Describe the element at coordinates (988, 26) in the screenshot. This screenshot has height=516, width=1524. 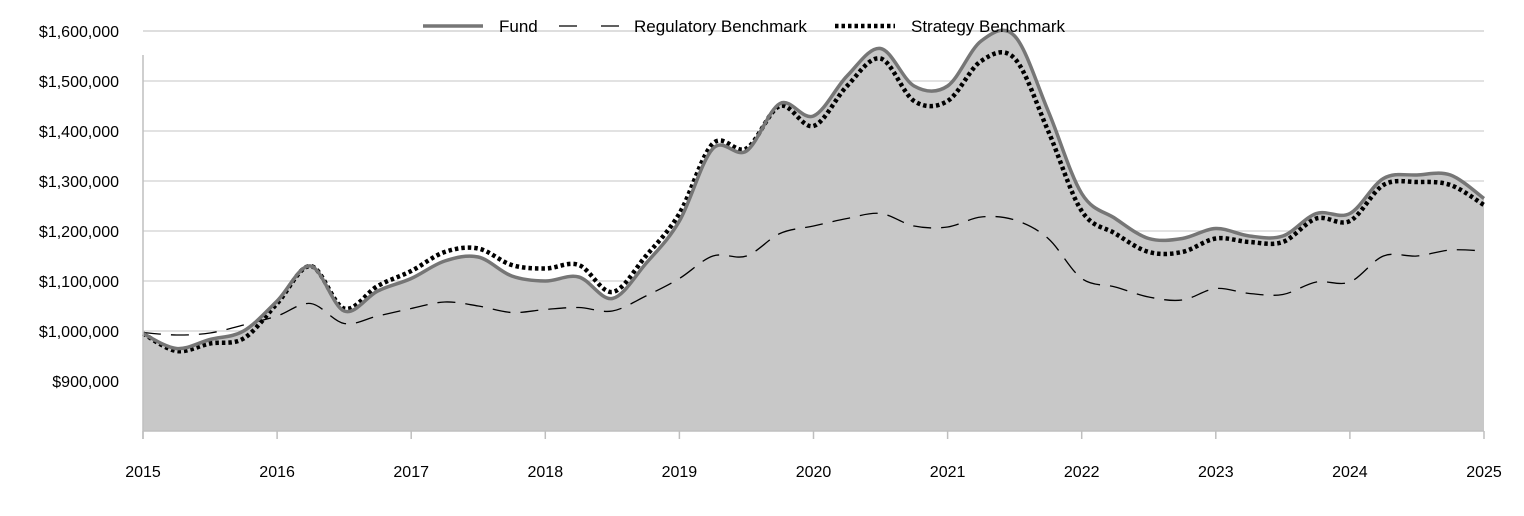
I see `legend-label-strategy-benchmark: Strategy Benchmark` at that location.